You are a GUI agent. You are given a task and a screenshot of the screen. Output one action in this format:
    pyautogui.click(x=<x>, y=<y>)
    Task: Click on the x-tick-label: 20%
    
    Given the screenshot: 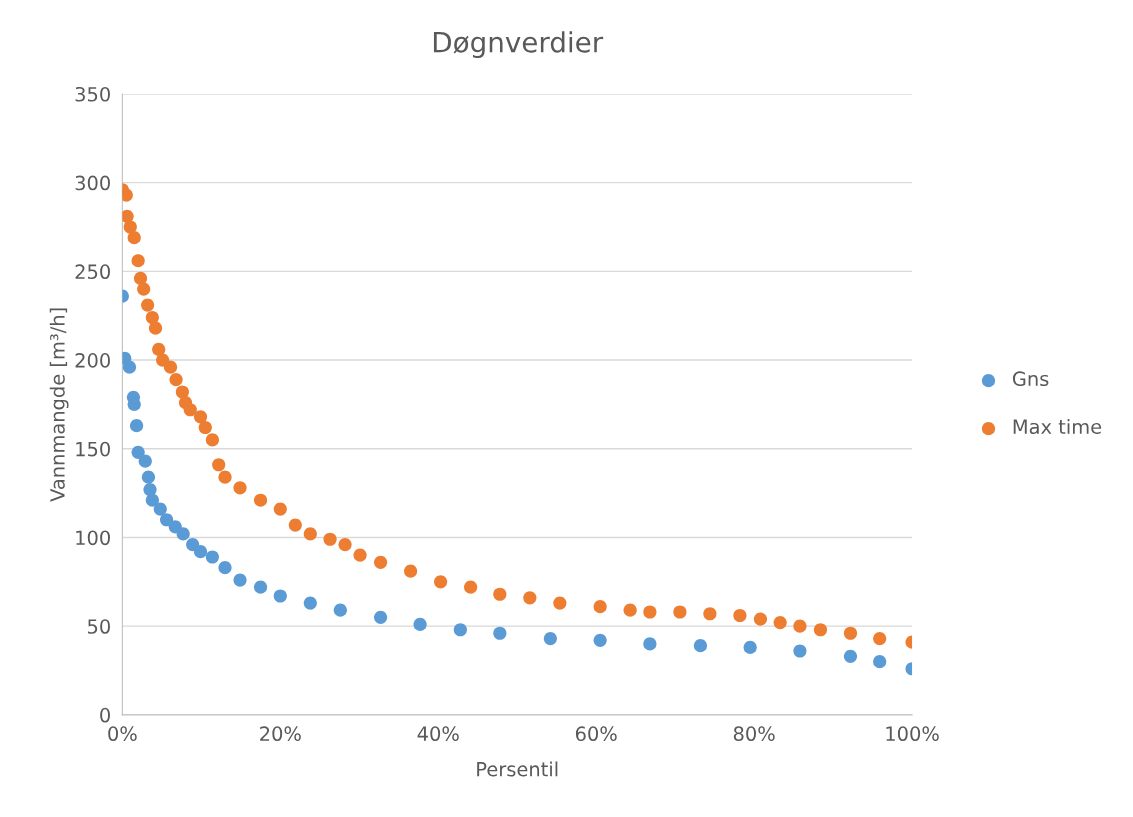 What is the action you would take?
    pyautogui.click(x=280, y=734)
    